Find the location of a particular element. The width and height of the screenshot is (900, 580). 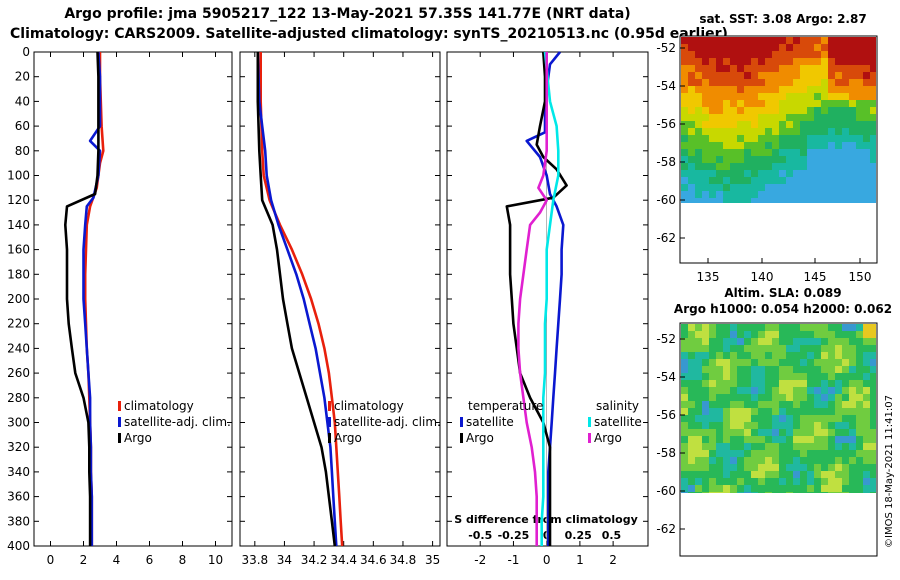

legend-temp-satellite-adj-label: satellite-adj. clim. is located at coordinates (177, 422).